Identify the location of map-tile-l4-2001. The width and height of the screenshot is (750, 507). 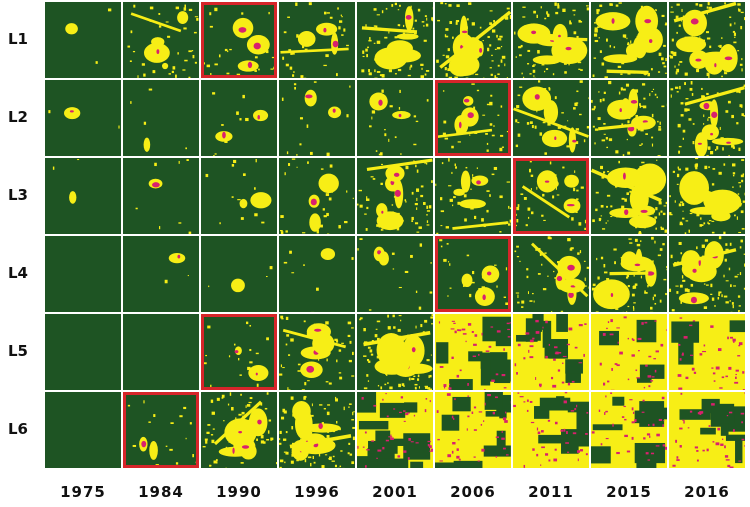
(395, 274).